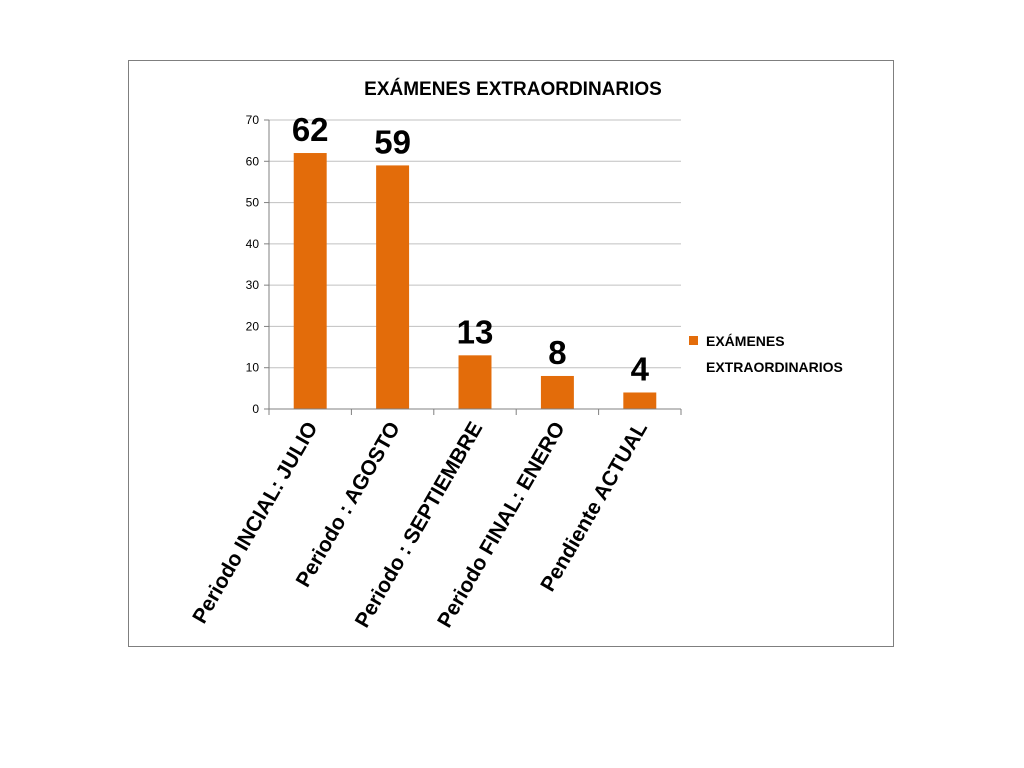 The height and width of the screenshot is (768, 1024). I want to click on data-label: 13, so click(475, 331).